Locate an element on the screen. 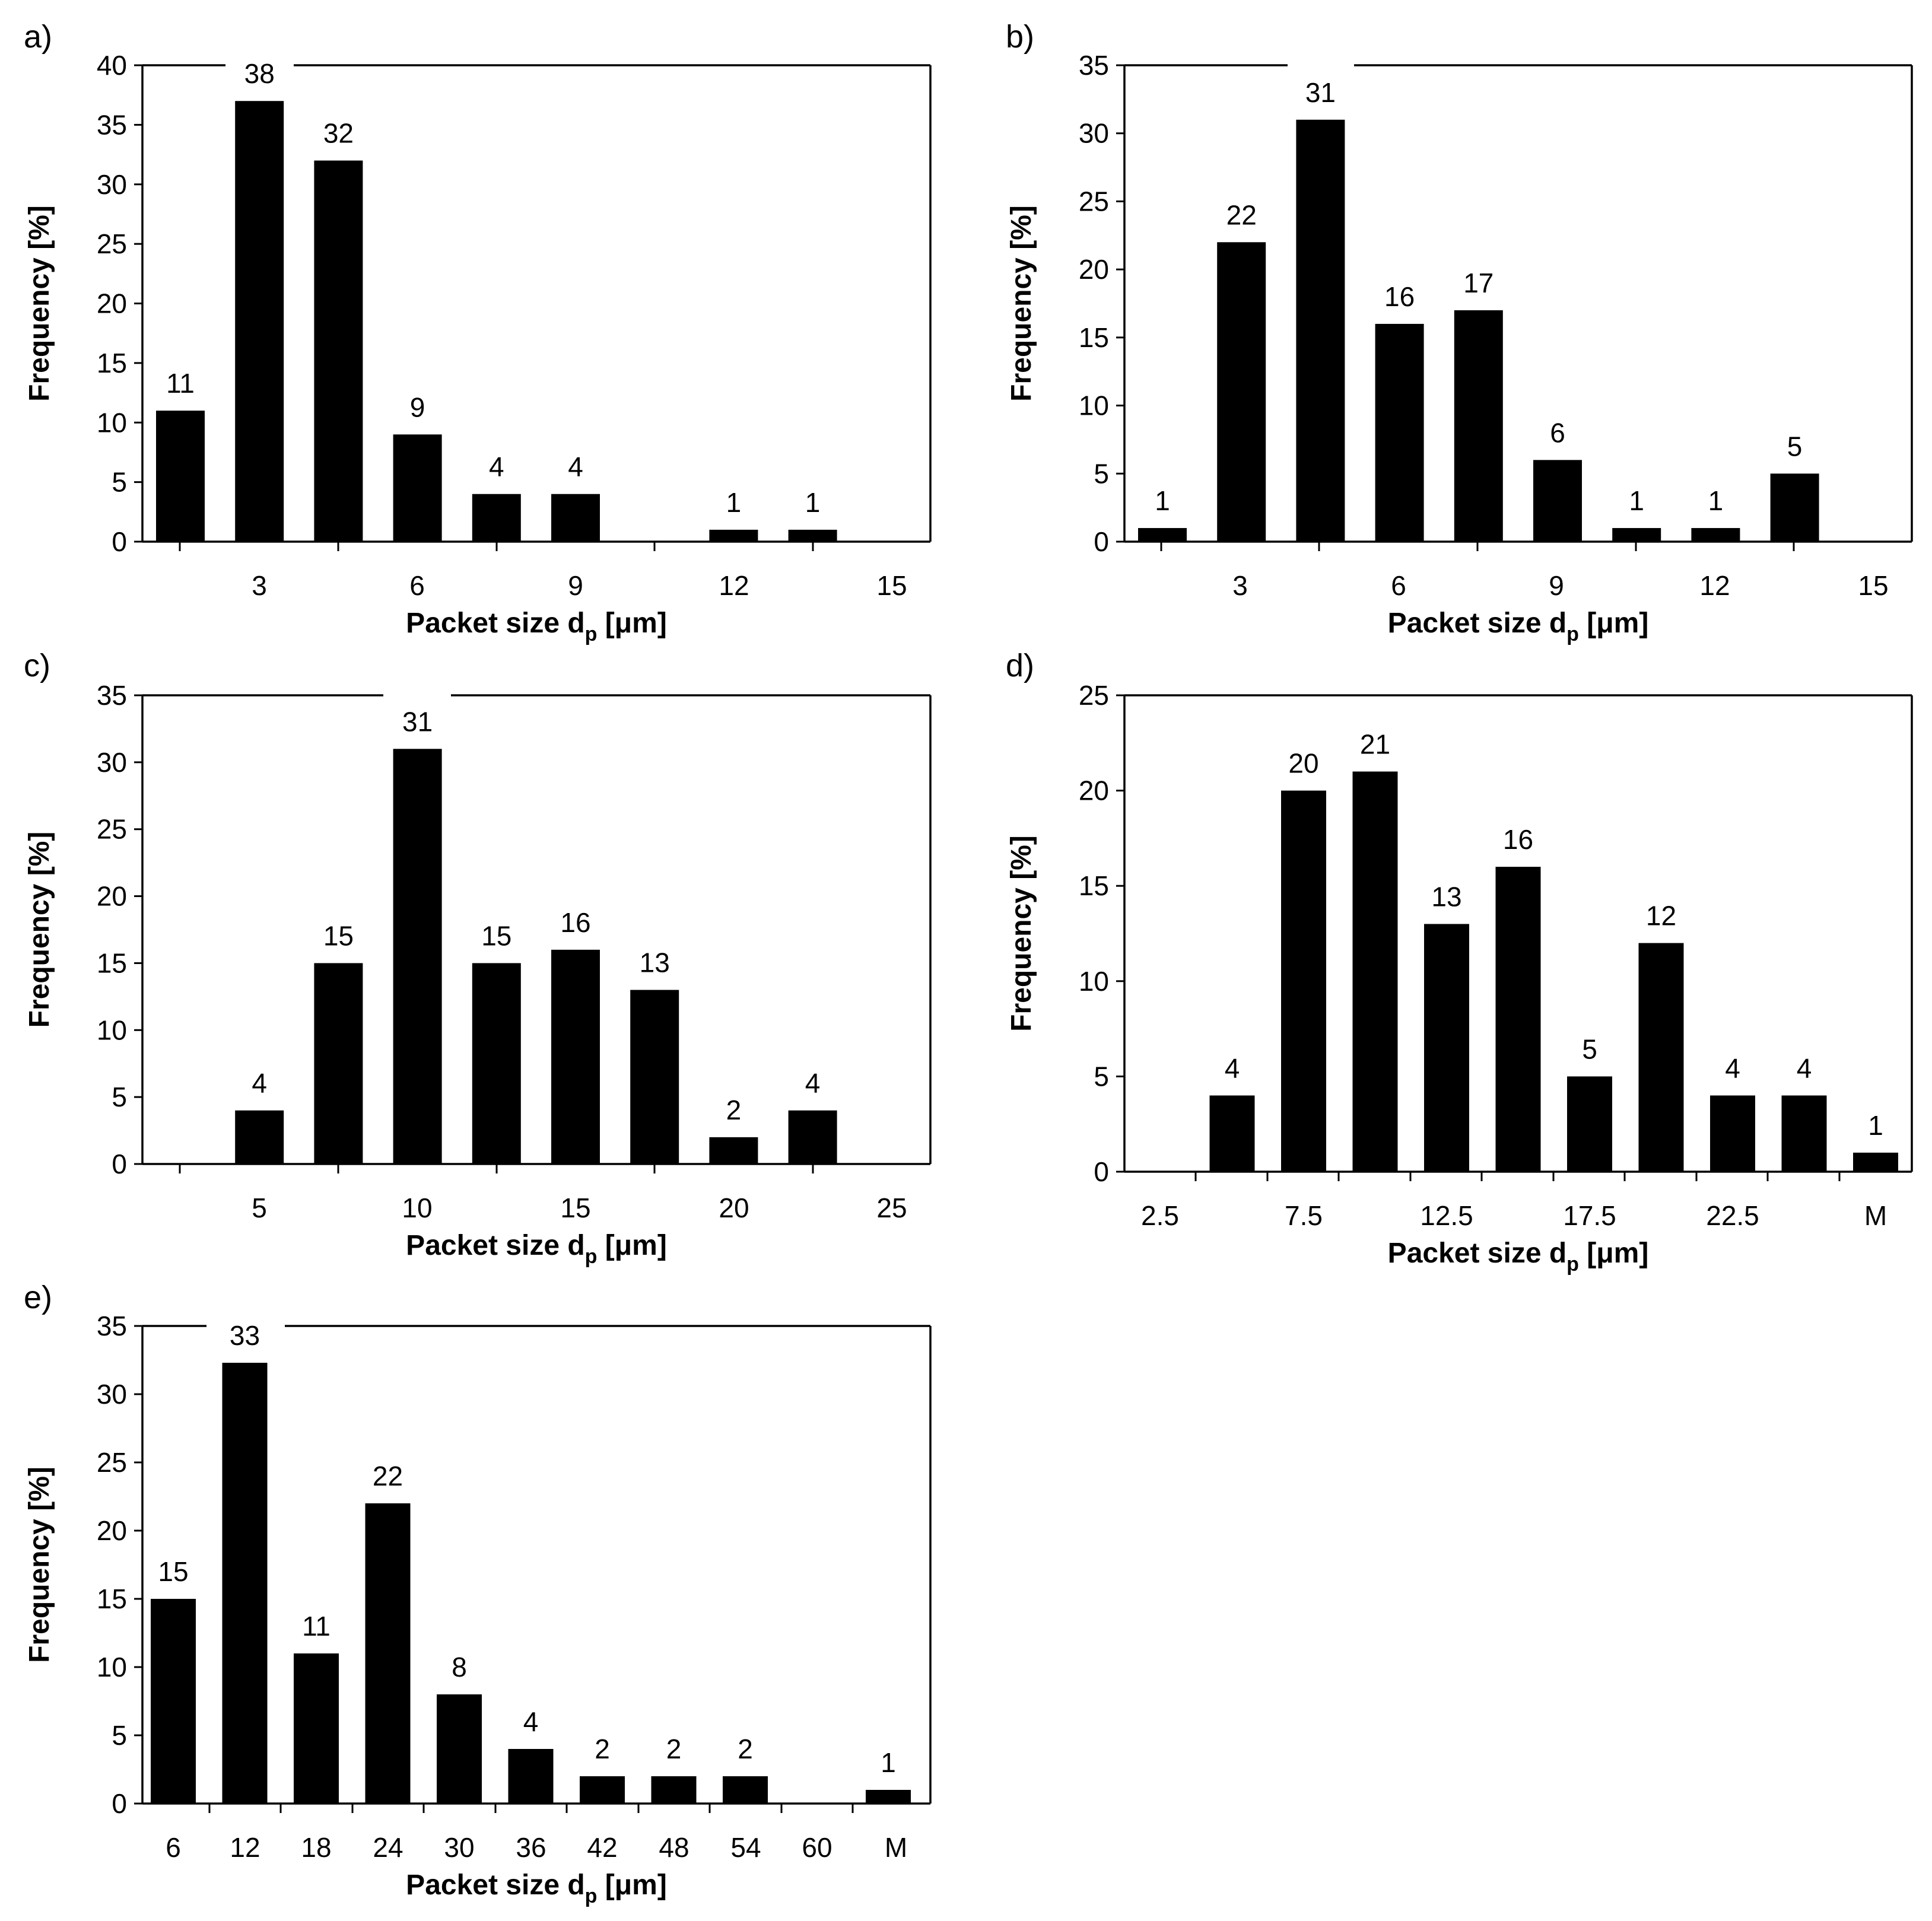  x-tick-label: M is located at coordinates (1875, 1215).